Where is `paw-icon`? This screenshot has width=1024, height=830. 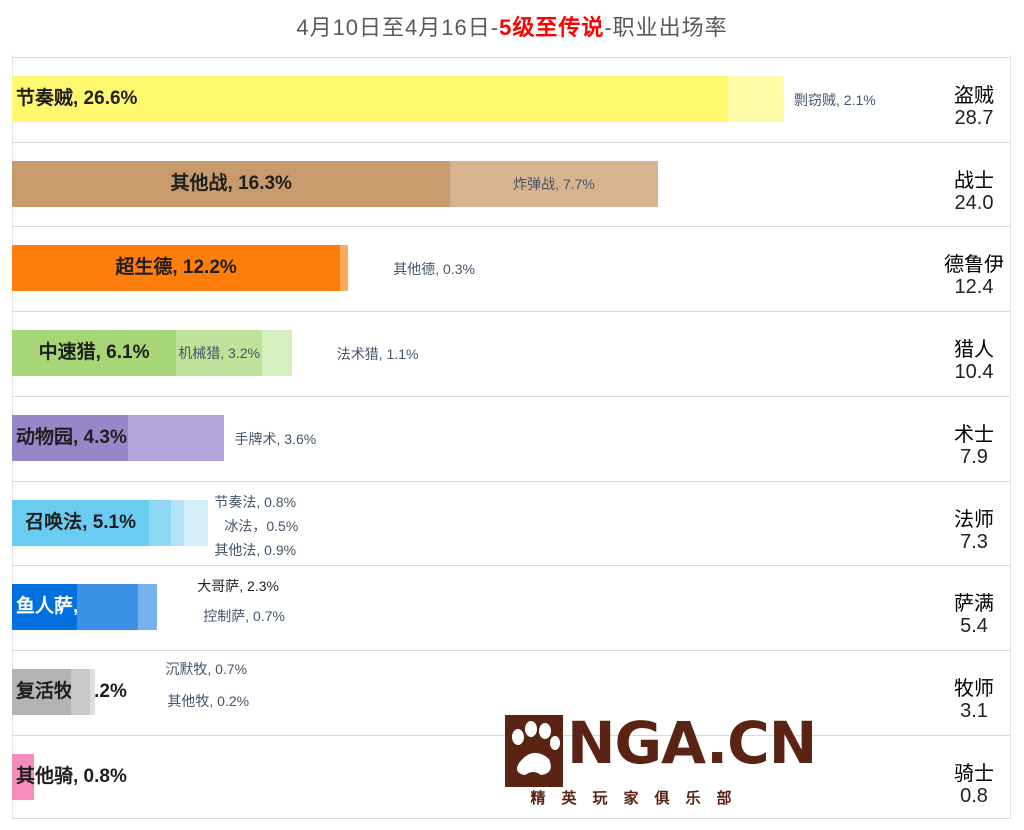
paw-icon is located at coordinates (534, 751).